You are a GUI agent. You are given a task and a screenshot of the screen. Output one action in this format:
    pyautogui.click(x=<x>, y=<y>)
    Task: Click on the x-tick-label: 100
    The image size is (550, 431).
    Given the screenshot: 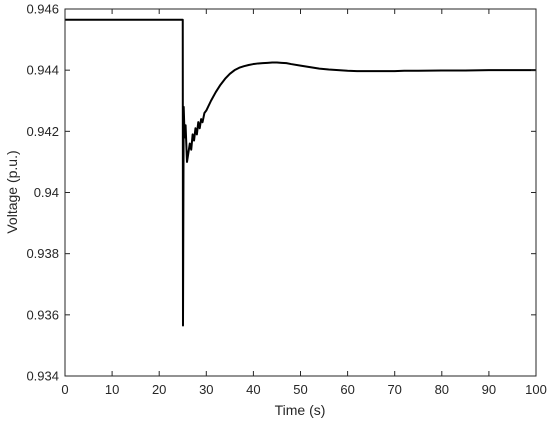 What is the action you would take?
    pyautogui.click(x=536, y=389)
    